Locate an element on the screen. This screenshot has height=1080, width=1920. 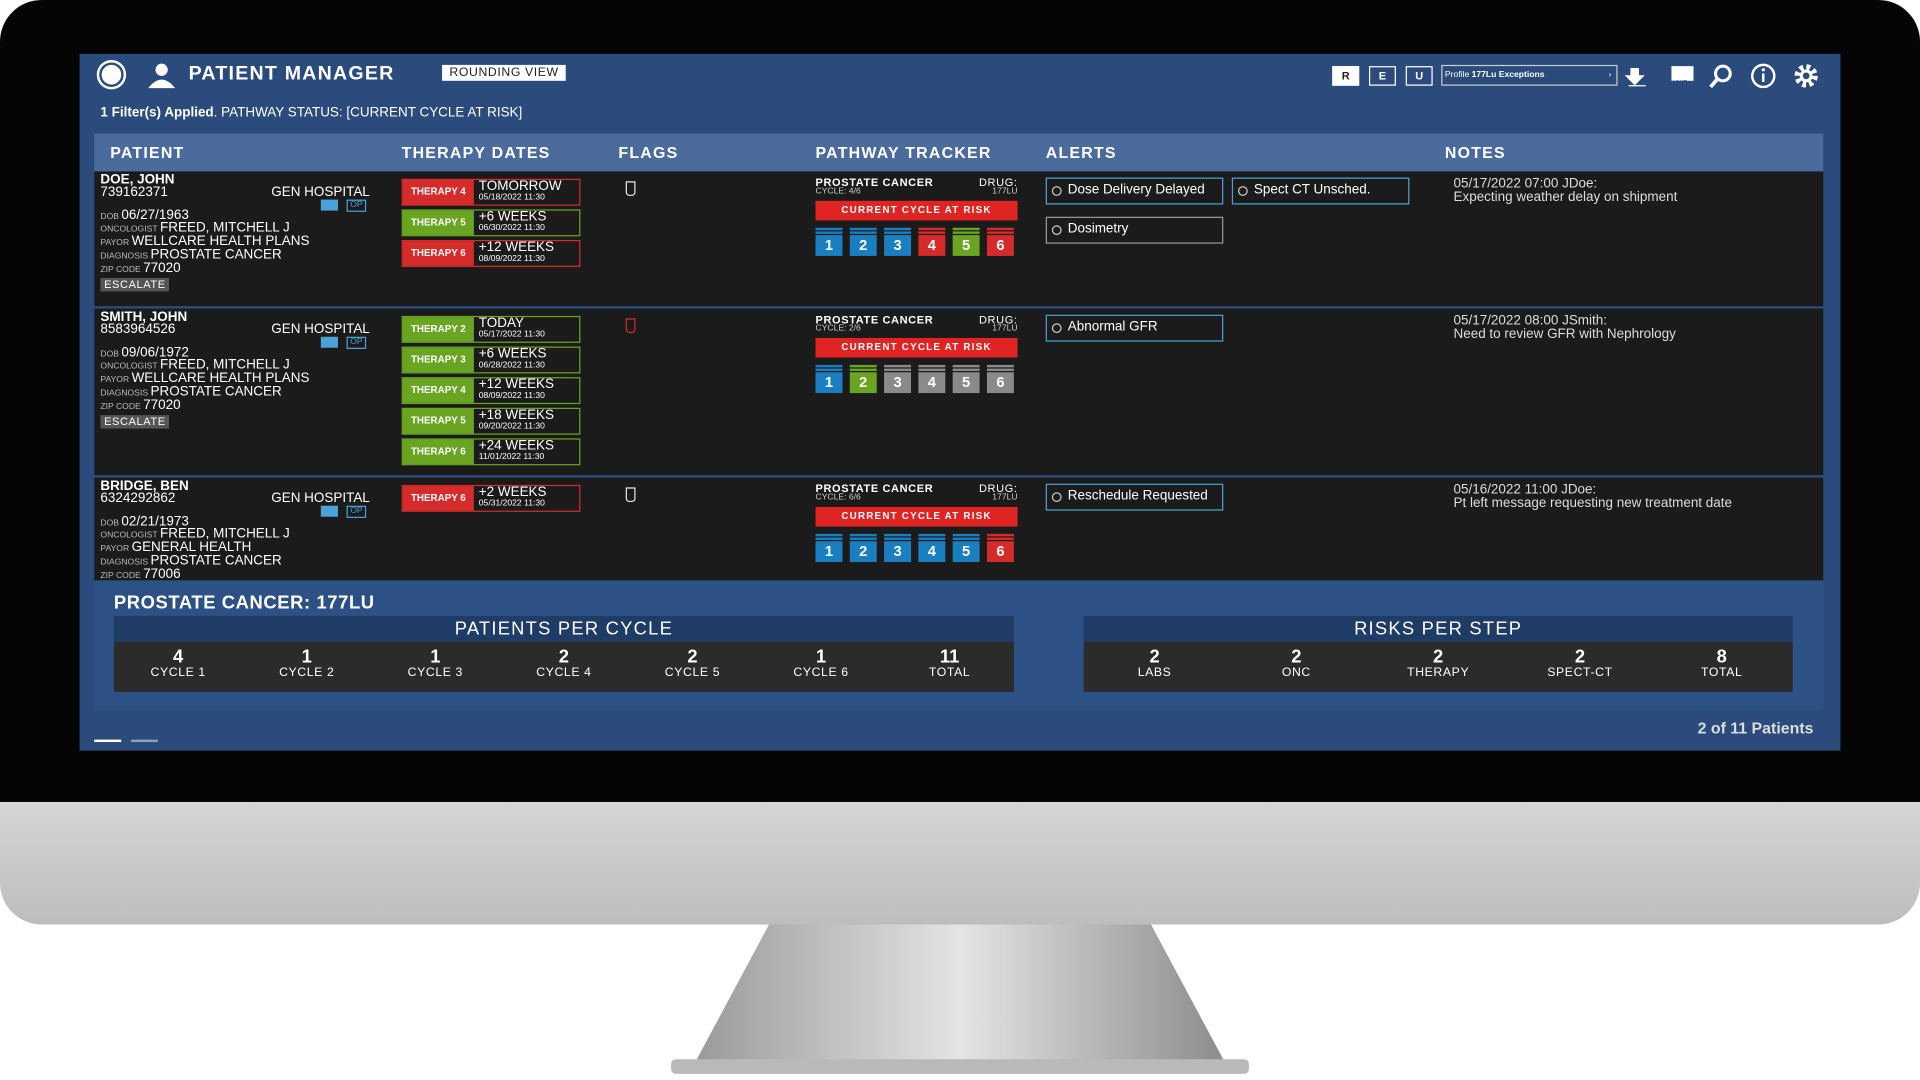
profile-select: Profile 177Lu Exceptions › is located at coordinates (1529, 75).